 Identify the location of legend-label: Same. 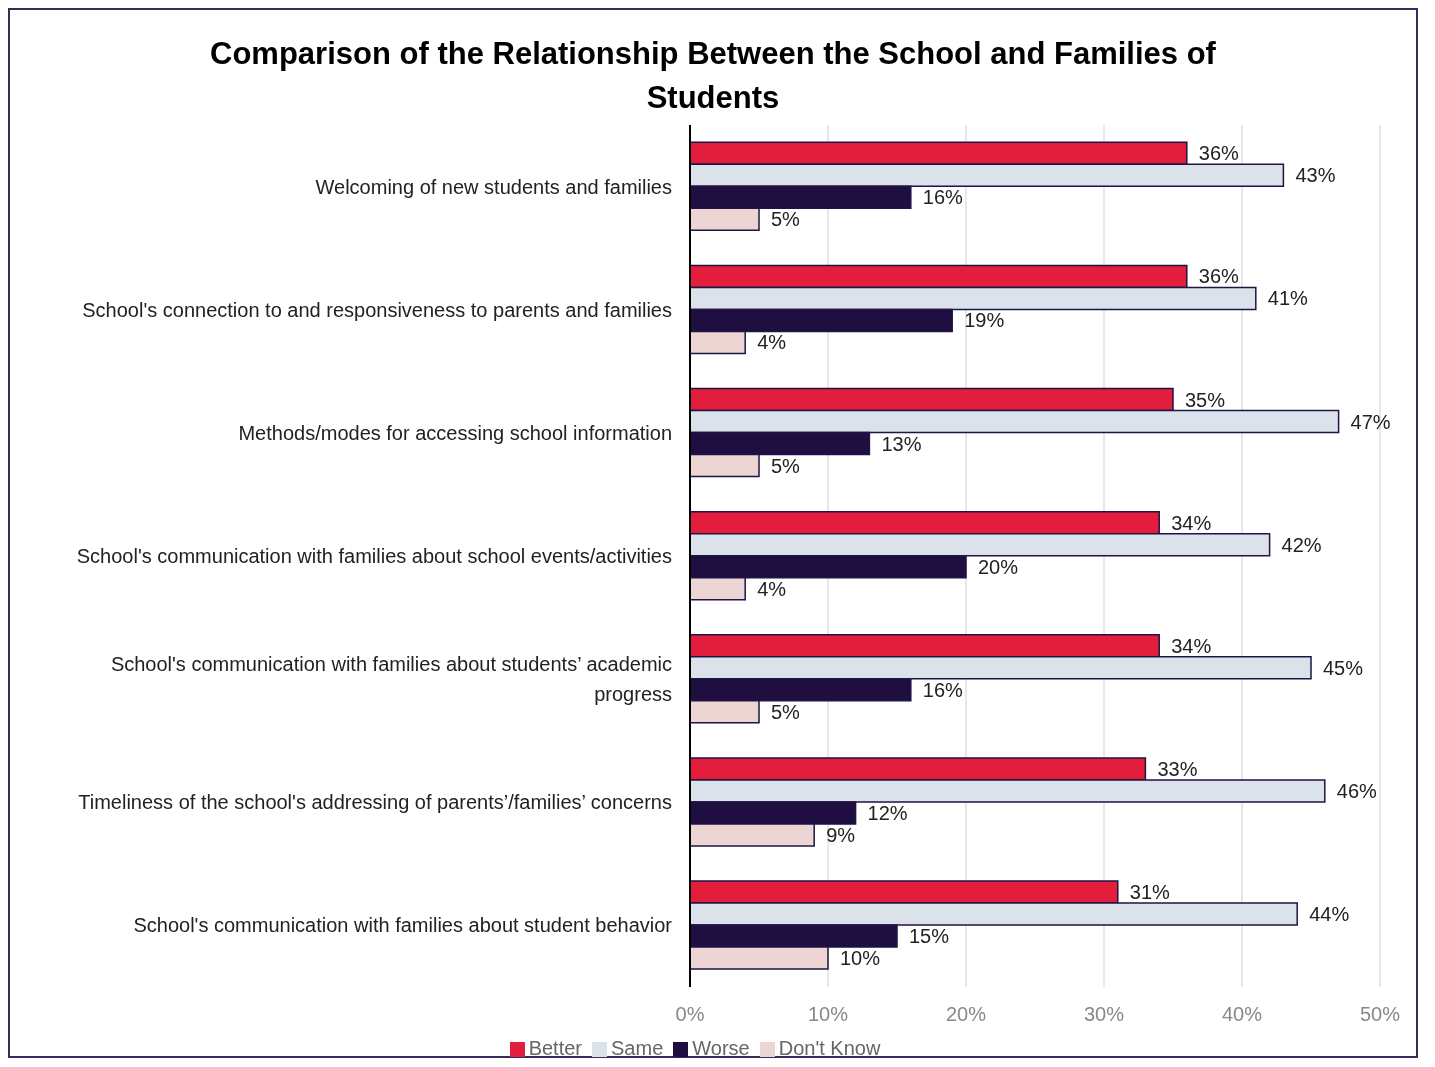
(637, 1048).